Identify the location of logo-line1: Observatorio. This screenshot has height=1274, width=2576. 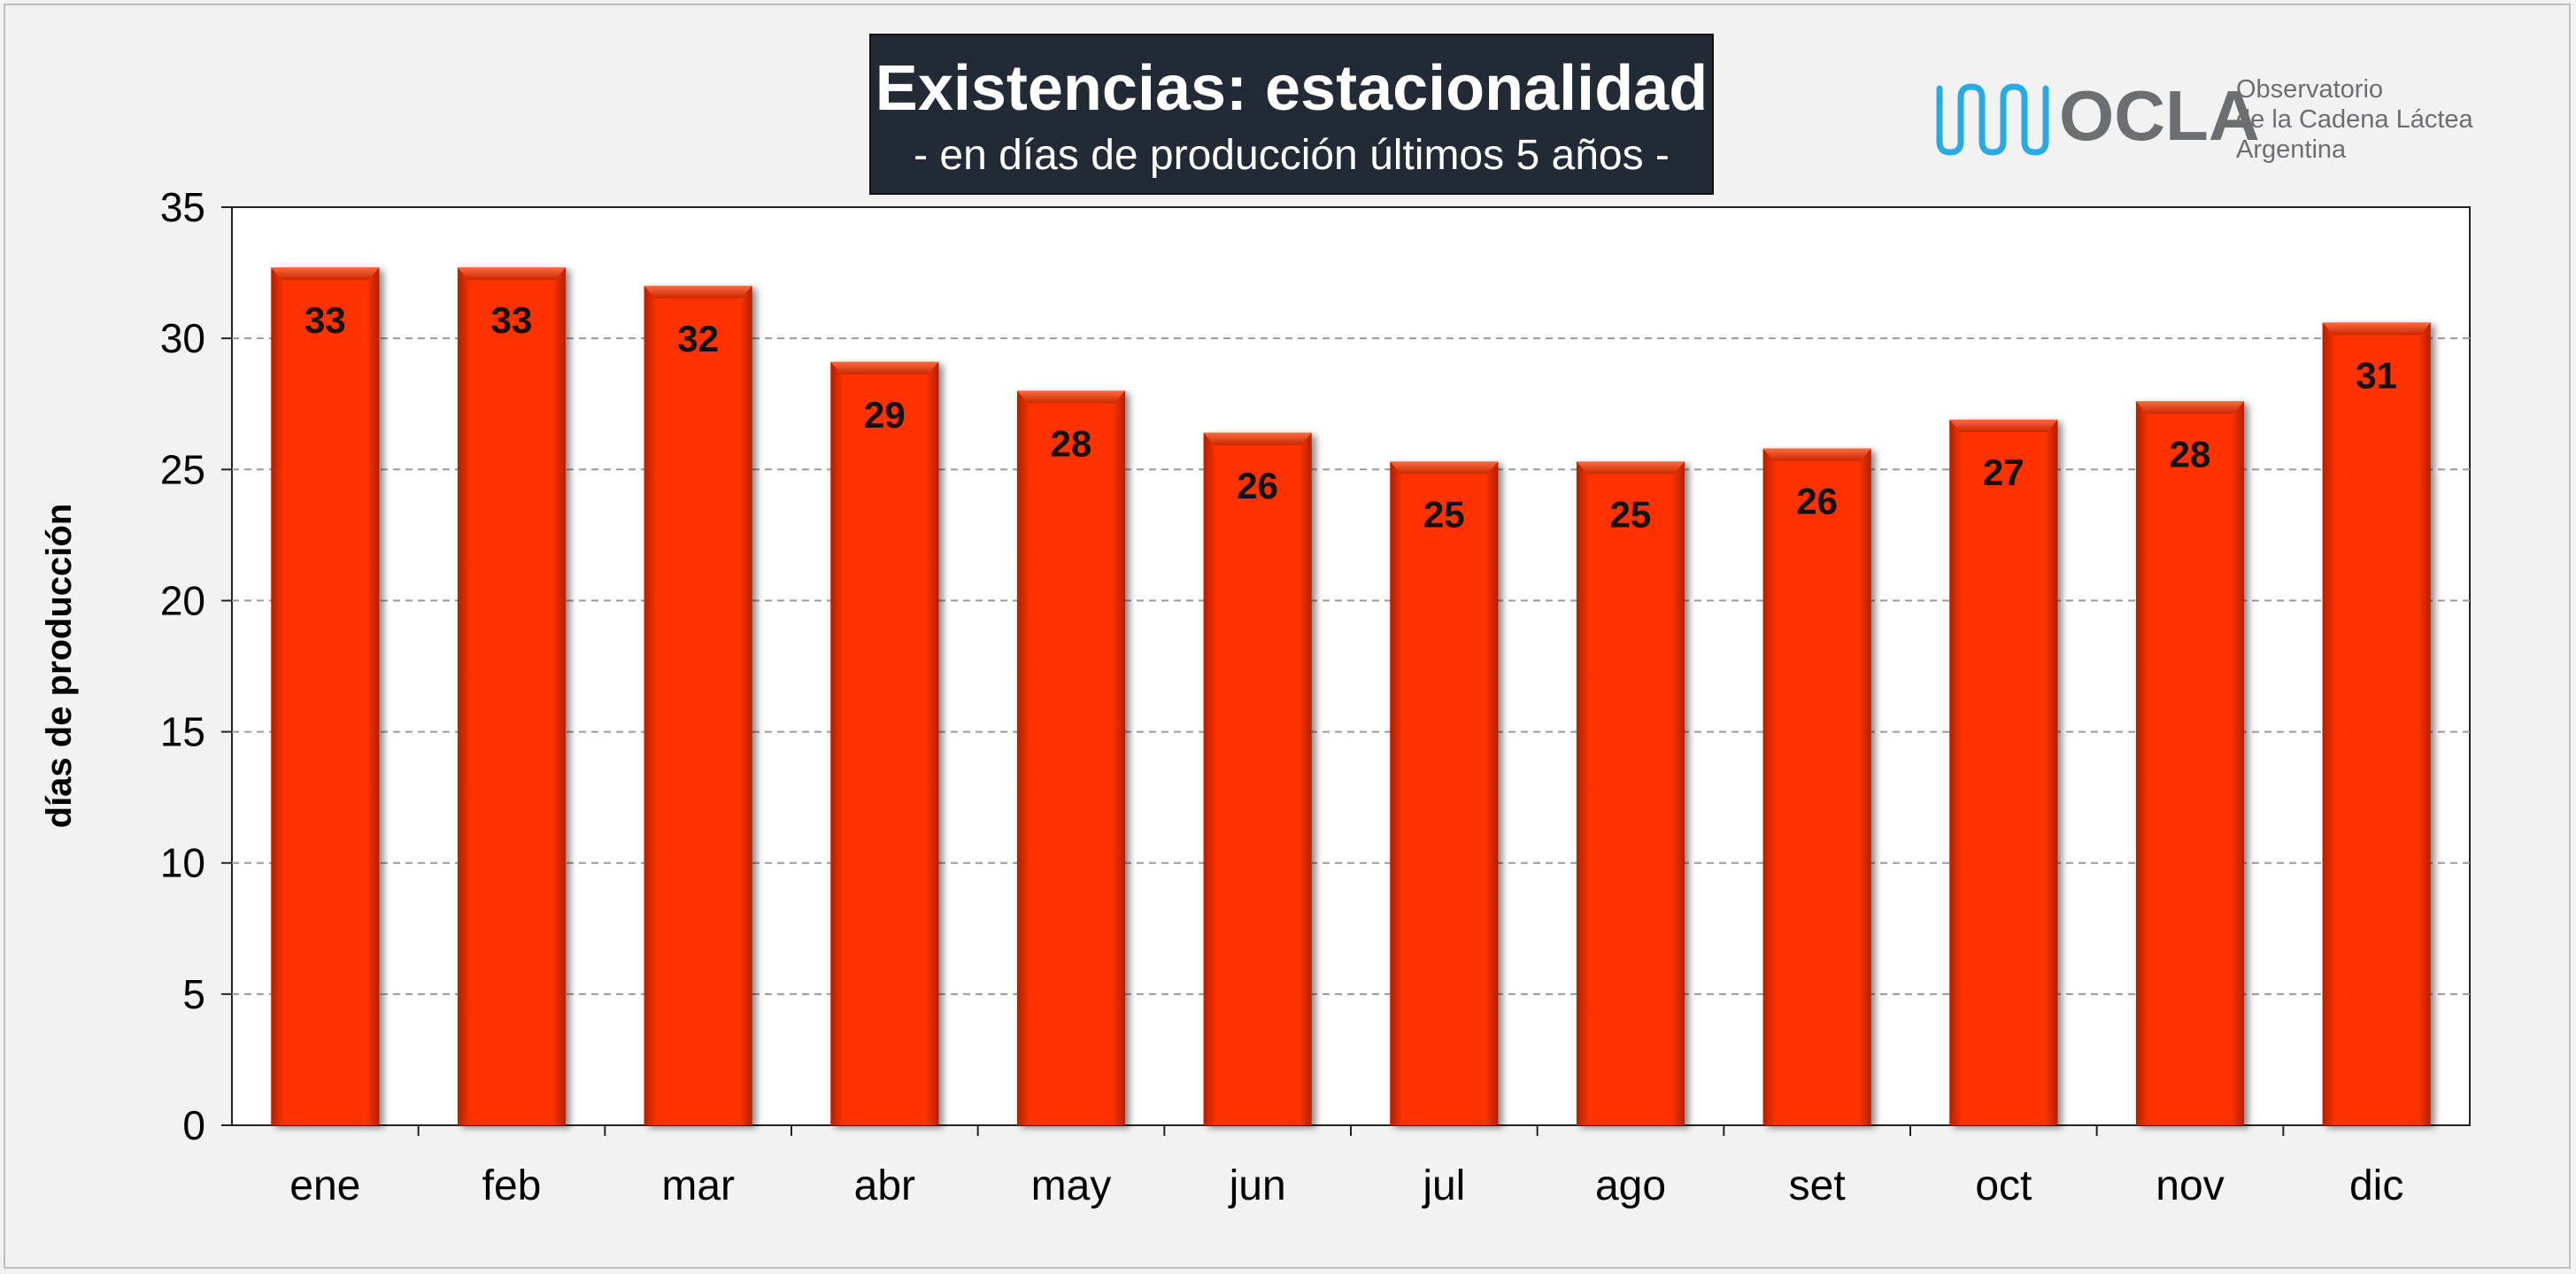
(2309, 89).